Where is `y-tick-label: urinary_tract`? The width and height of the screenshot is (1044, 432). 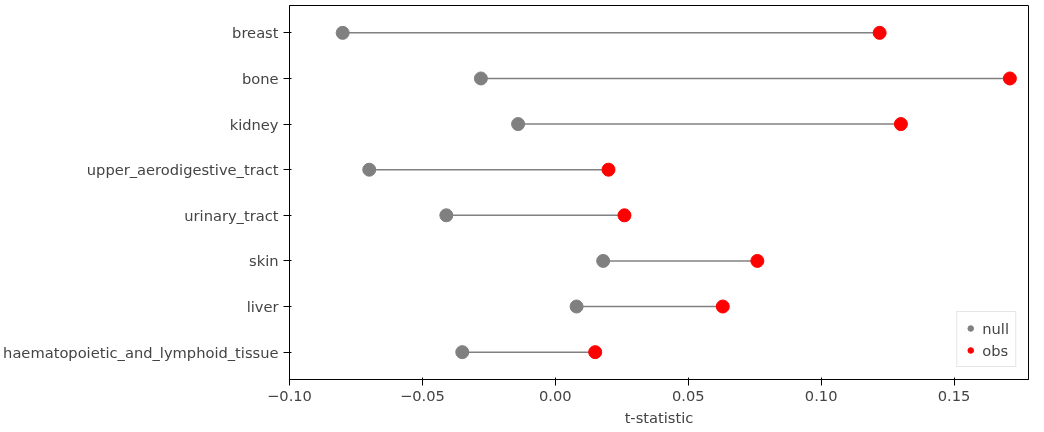 y-tick-label: urinary_tract is located at coordinates (231, 215).